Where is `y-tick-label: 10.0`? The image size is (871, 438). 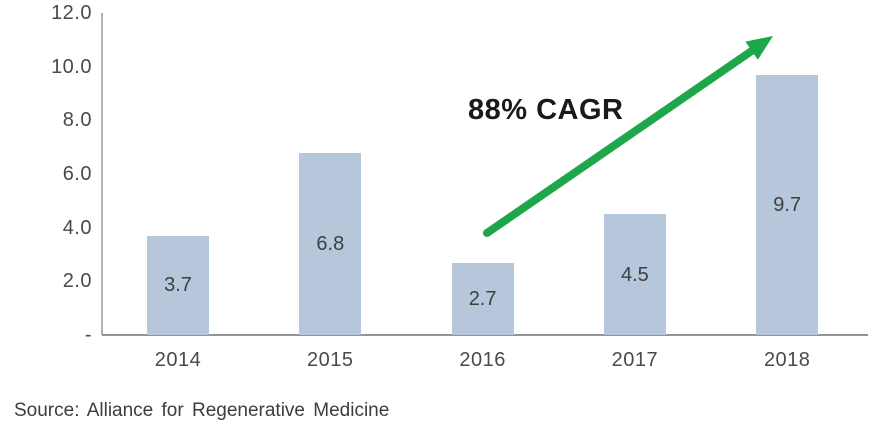
y-tick-label: 10.0 is located at coordinates (71, 66).